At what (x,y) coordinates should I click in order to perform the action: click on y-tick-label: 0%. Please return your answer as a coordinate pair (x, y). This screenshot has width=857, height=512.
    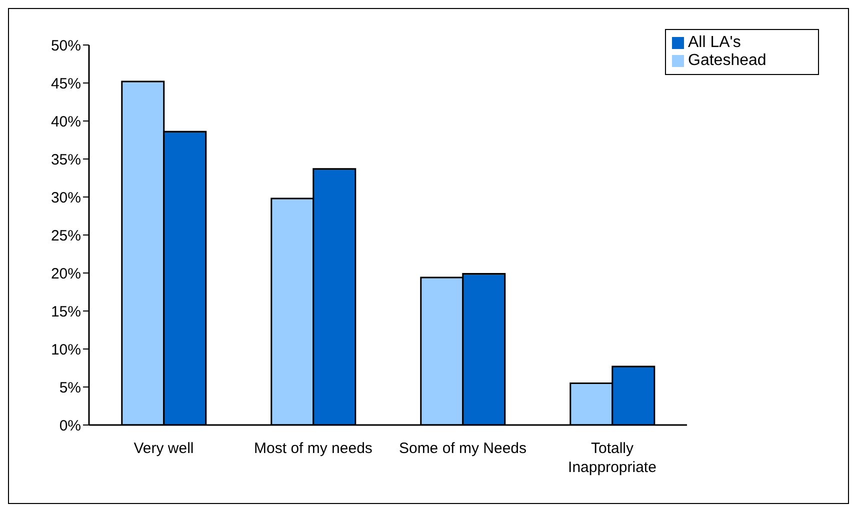
    Looking at the image, I should click on (70, 425).